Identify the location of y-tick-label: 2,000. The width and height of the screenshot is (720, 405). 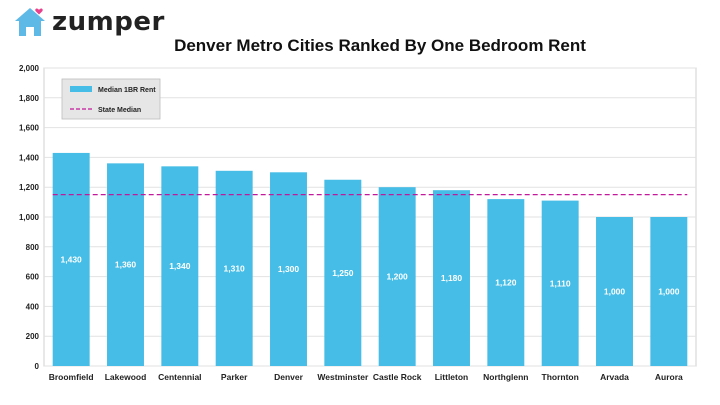
(29, 68).